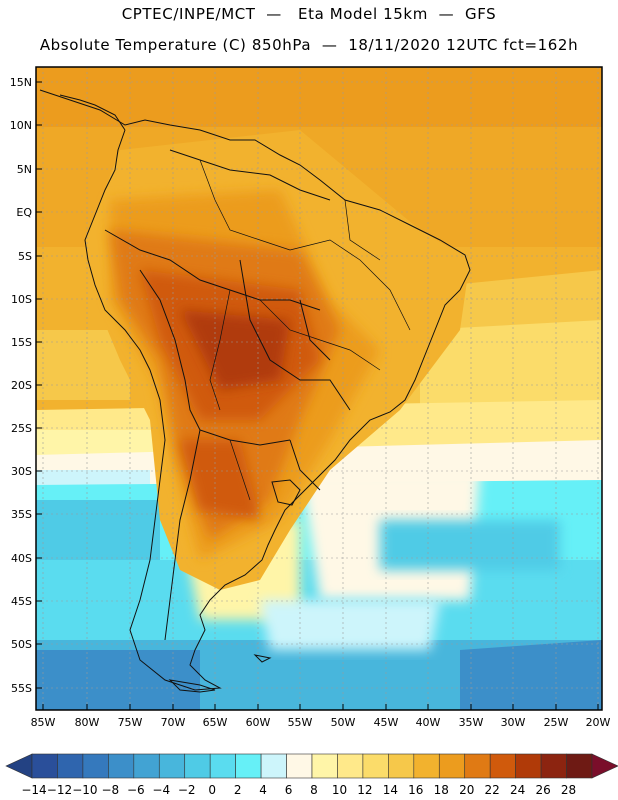  What do you see at coordinates (390, 790) in the screenshot?
I see `colorbar-label: 14` at bounding box center [390, 790].